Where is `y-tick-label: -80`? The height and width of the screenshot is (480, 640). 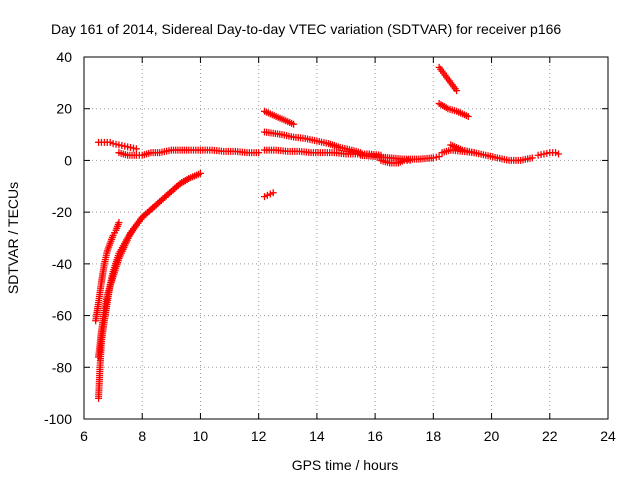
y-tick-label: -80 is located at coordinates (62, 367).